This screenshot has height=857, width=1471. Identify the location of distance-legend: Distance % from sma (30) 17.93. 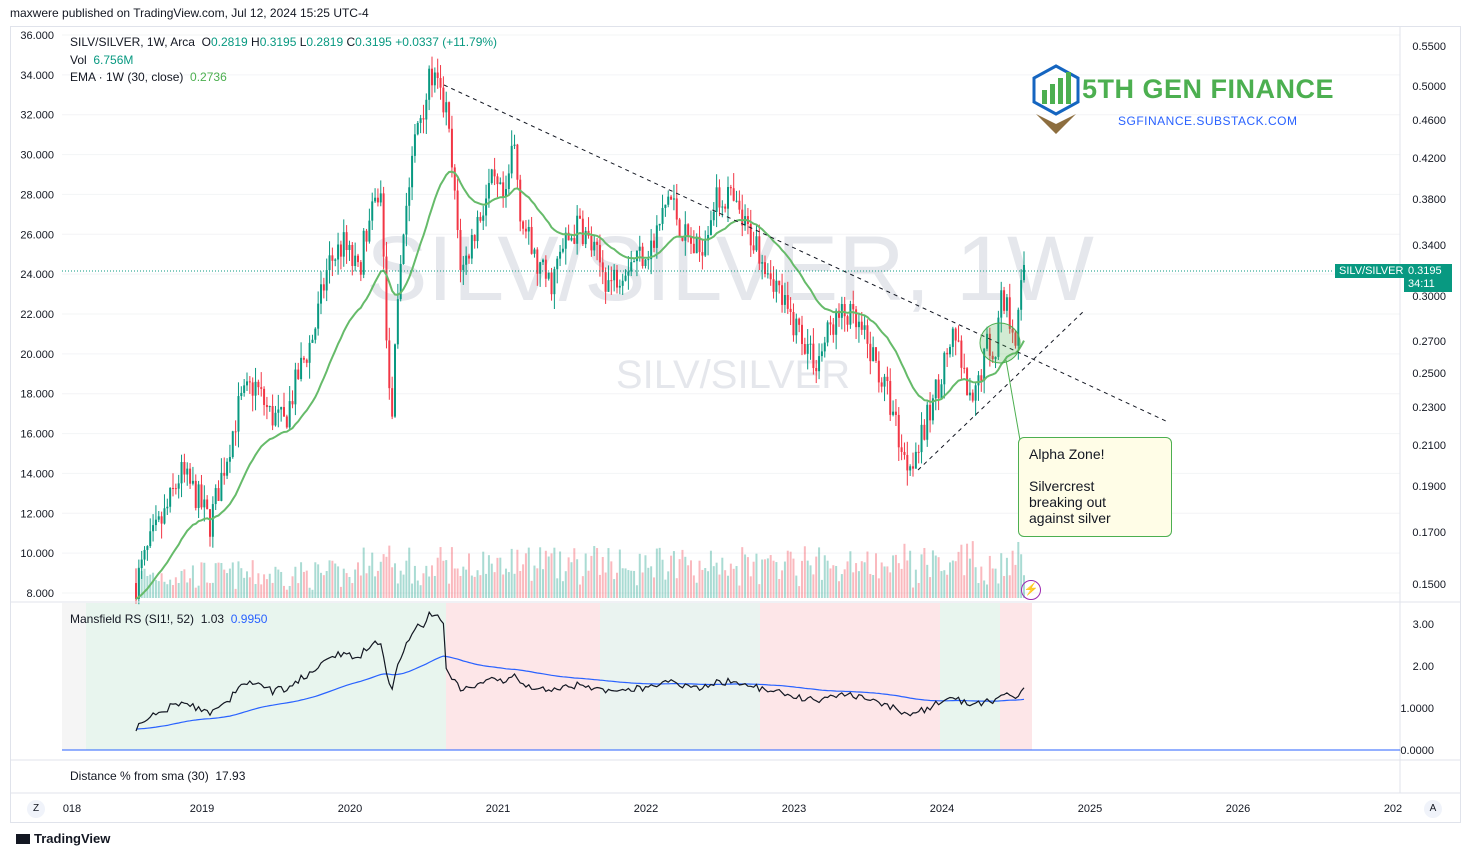
(157, 776).